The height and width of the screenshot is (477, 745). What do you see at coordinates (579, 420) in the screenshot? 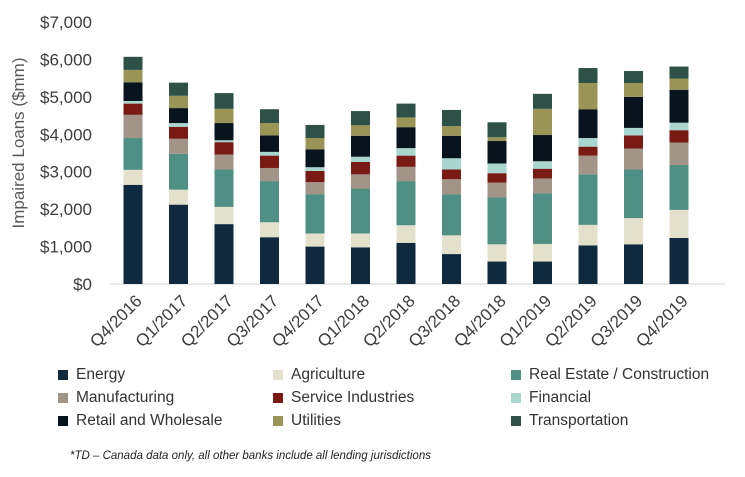
I see `legend-label: Transportation` at bounding box center [579, 420].